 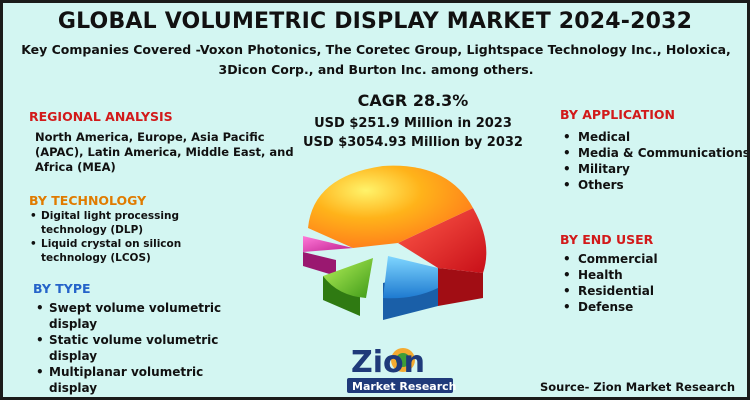 What do you see at coordinates (328, 244) in the screenshot?
I see `pie-slice-pink` at bounding box center [328, 244].